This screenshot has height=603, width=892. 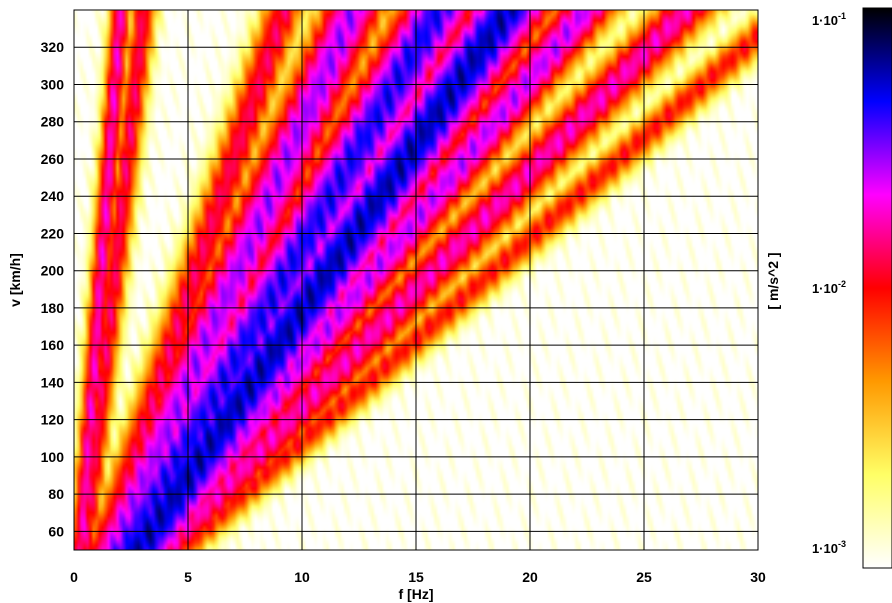 What do you see at coordinates (53, 382) in the screenshot?
I see `y-tick-label: 140` at bounding box center [53, 382].